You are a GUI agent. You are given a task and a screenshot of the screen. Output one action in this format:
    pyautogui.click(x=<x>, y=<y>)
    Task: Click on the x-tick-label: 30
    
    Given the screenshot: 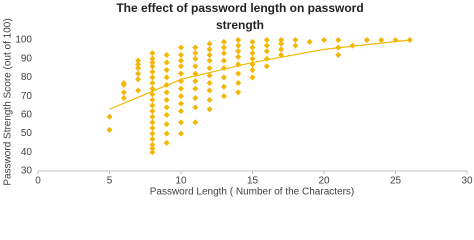 What is the action you would take?
    pyautogui.click(x=467, y=181)
    